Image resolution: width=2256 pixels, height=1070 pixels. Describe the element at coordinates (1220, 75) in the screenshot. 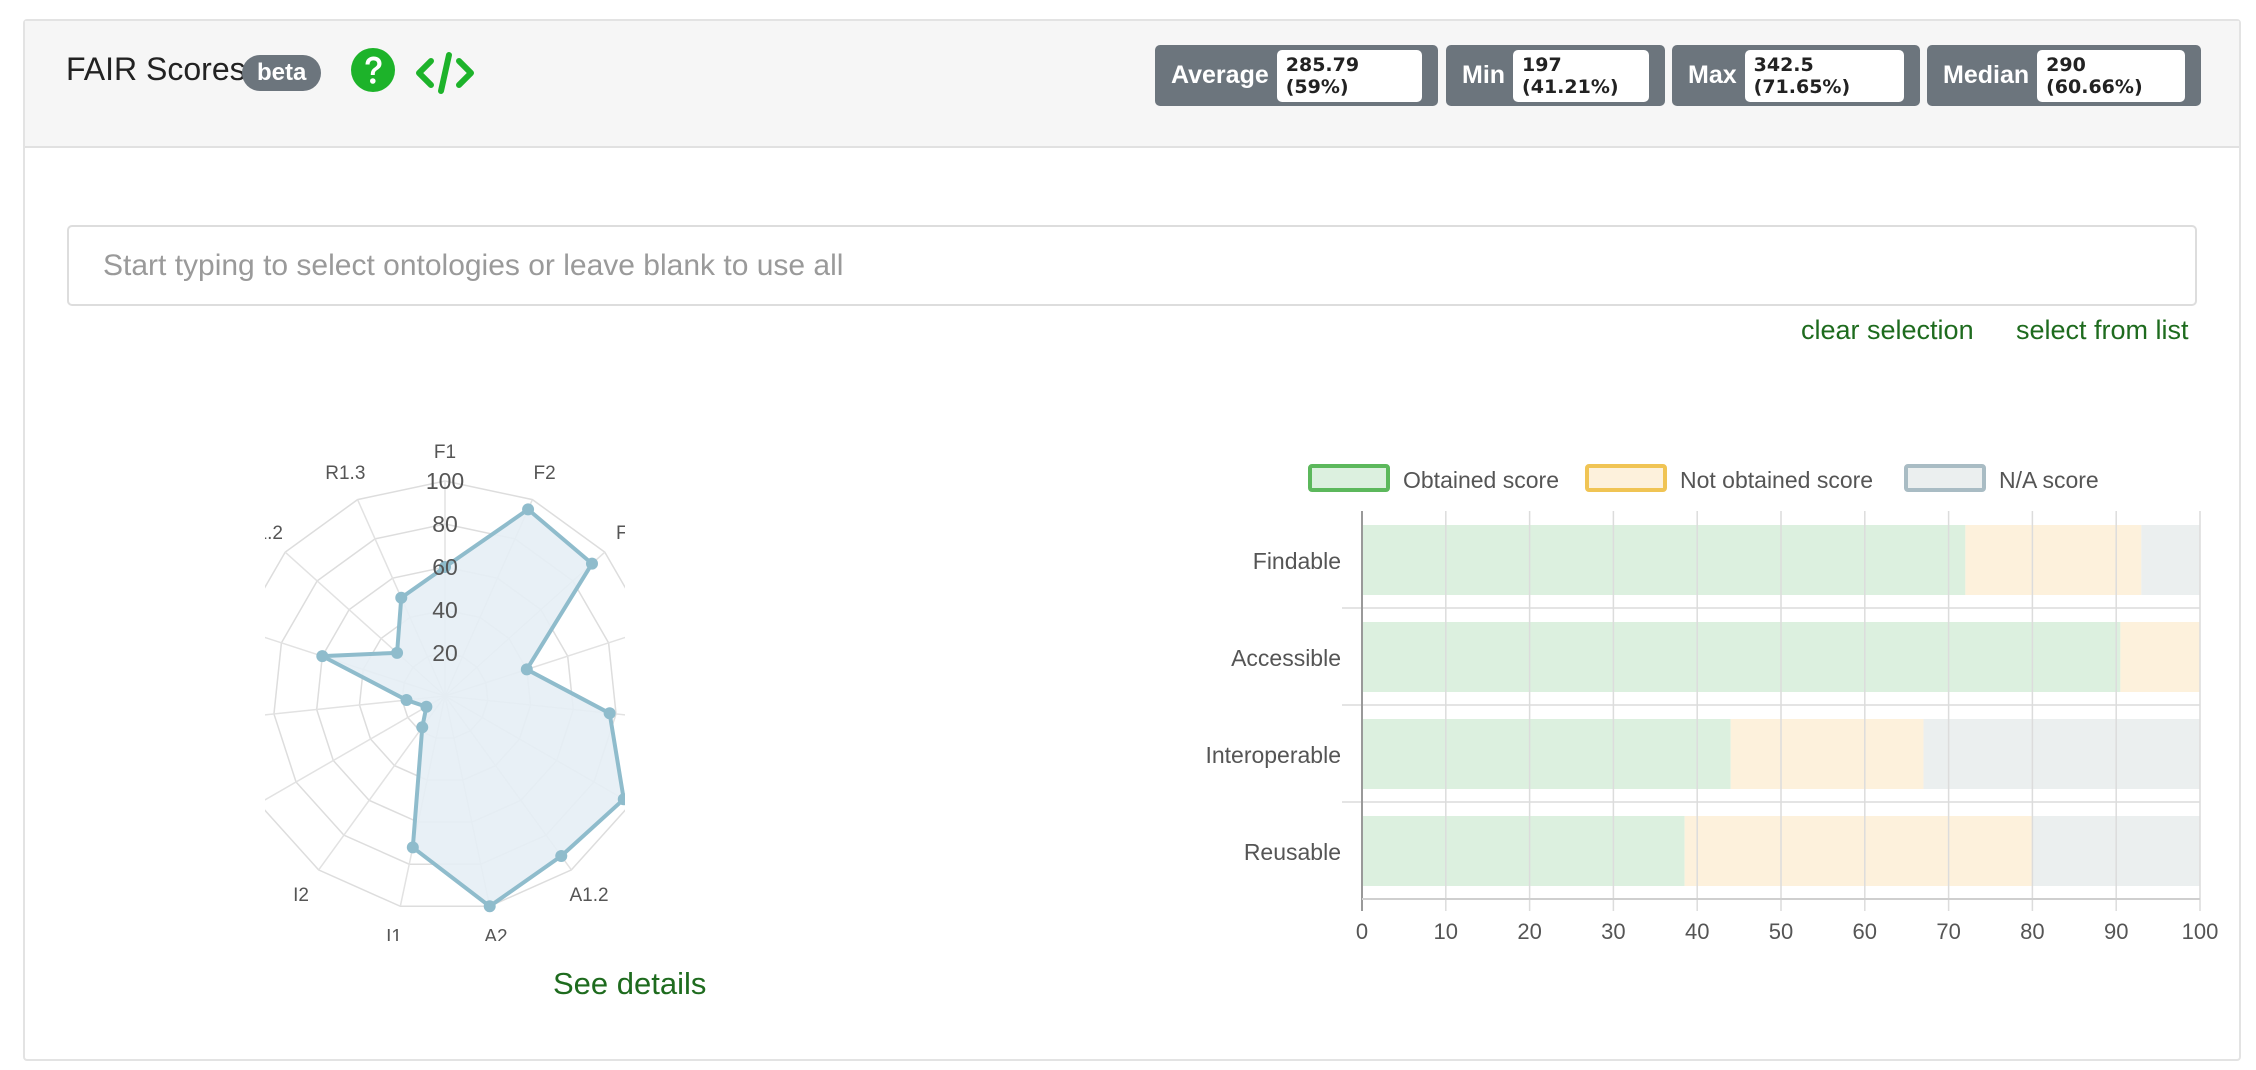

I see `stat-label: Average` at that location.